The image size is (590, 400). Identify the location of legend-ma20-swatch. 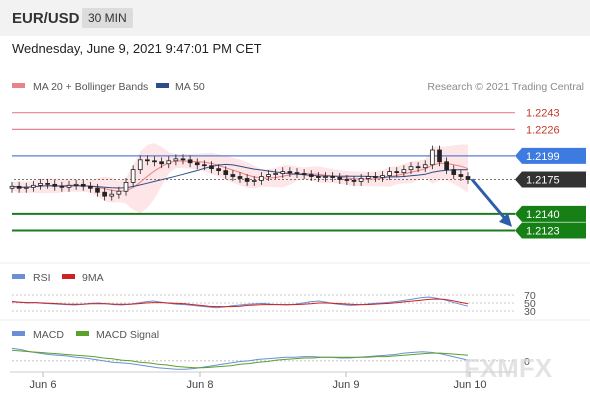
(18, 85).